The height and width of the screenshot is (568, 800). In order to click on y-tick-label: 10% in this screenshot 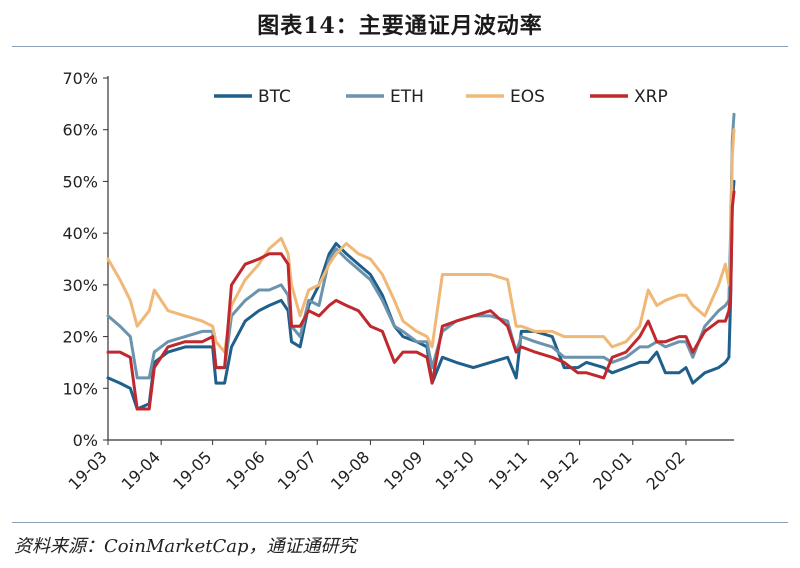, I will do `click(80, 388)`.